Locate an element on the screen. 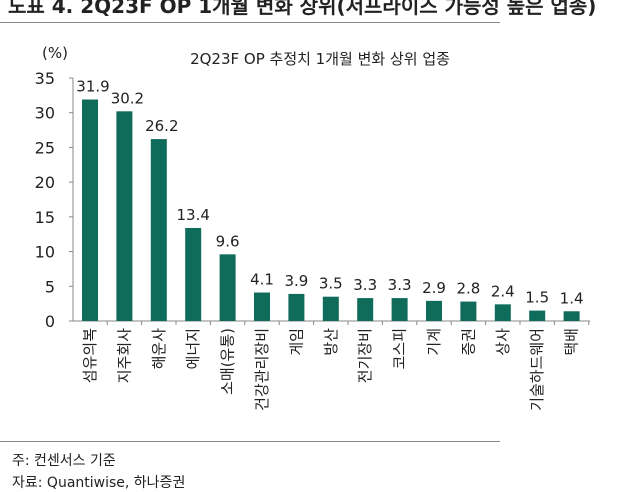 Image resolution: width=640 pixels, height=492 pixels. chart-title: 2Q23F OP 추정치 1개월 변화 상위 업종 is located at coordinates (320, 59).